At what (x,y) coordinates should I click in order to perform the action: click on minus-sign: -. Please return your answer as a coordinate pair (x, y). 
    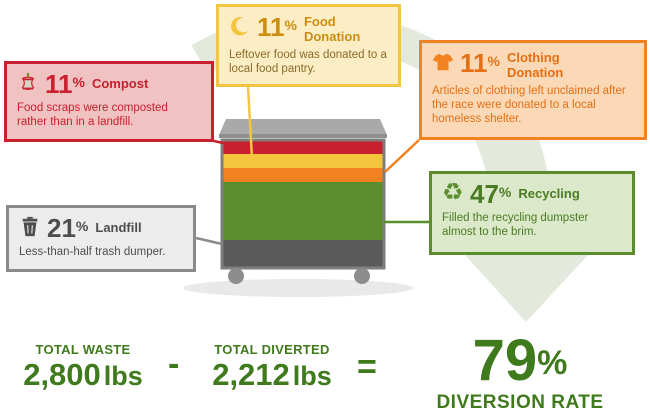
    Looking at the image, I should click on (174, 364).